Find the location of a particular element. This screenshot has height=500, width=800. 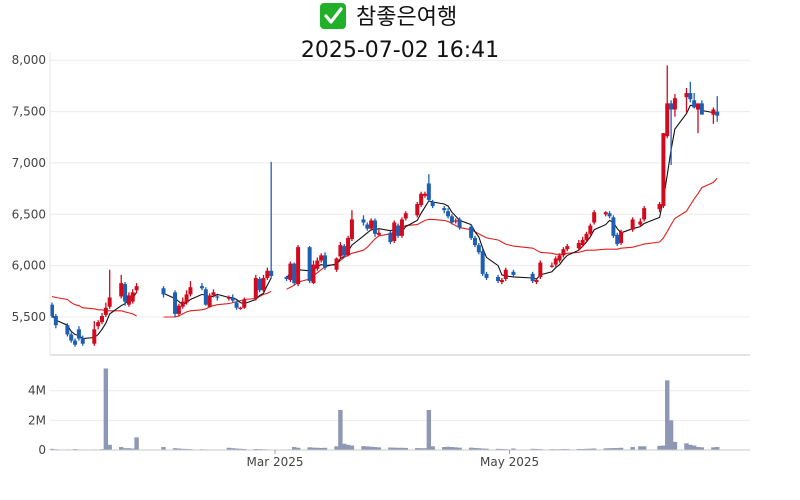

volume-y-tick-label: 2M is located at coordinates (37, 420).